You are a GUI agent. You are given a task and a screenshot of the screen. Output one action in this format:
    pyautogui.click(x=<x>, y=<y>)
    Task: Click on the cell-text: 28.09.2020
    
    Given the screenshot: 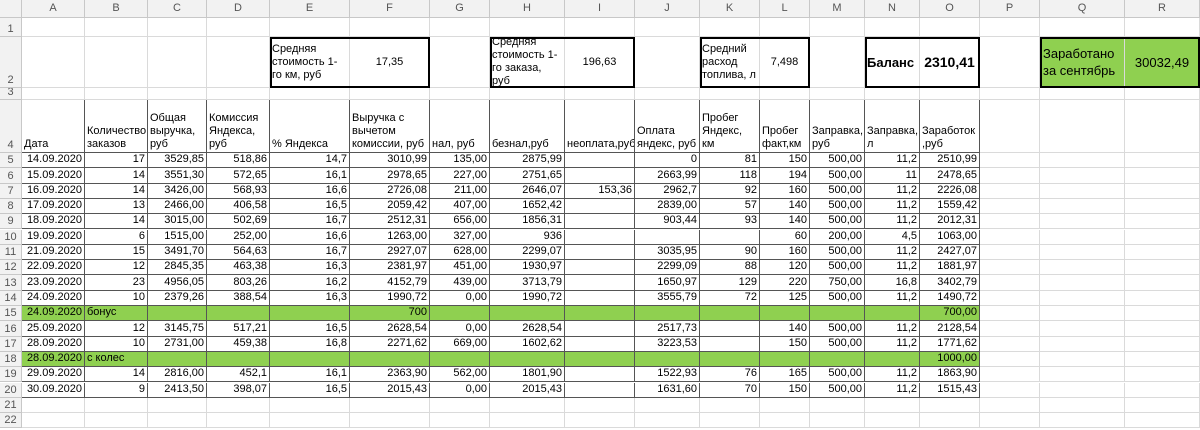 What is the action you would take?
    pyautogui.click(x=53, y=344)
    